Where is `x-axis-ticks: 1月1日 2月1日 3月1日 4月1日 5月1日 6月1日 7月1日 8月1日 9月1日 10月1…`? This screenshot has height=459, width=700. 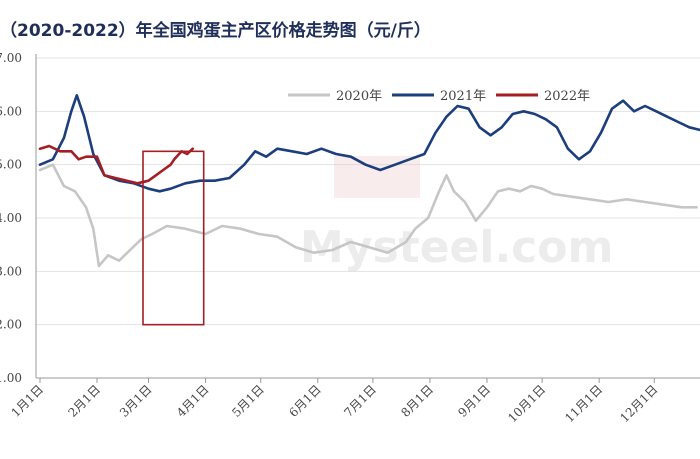
x-axis-ticks: 1月1日 2月1日 3月1日 4月1日 5月1日 6月1日 7月1日 8月1日 9月1日 10月1… is located at coordinates (334, 401).